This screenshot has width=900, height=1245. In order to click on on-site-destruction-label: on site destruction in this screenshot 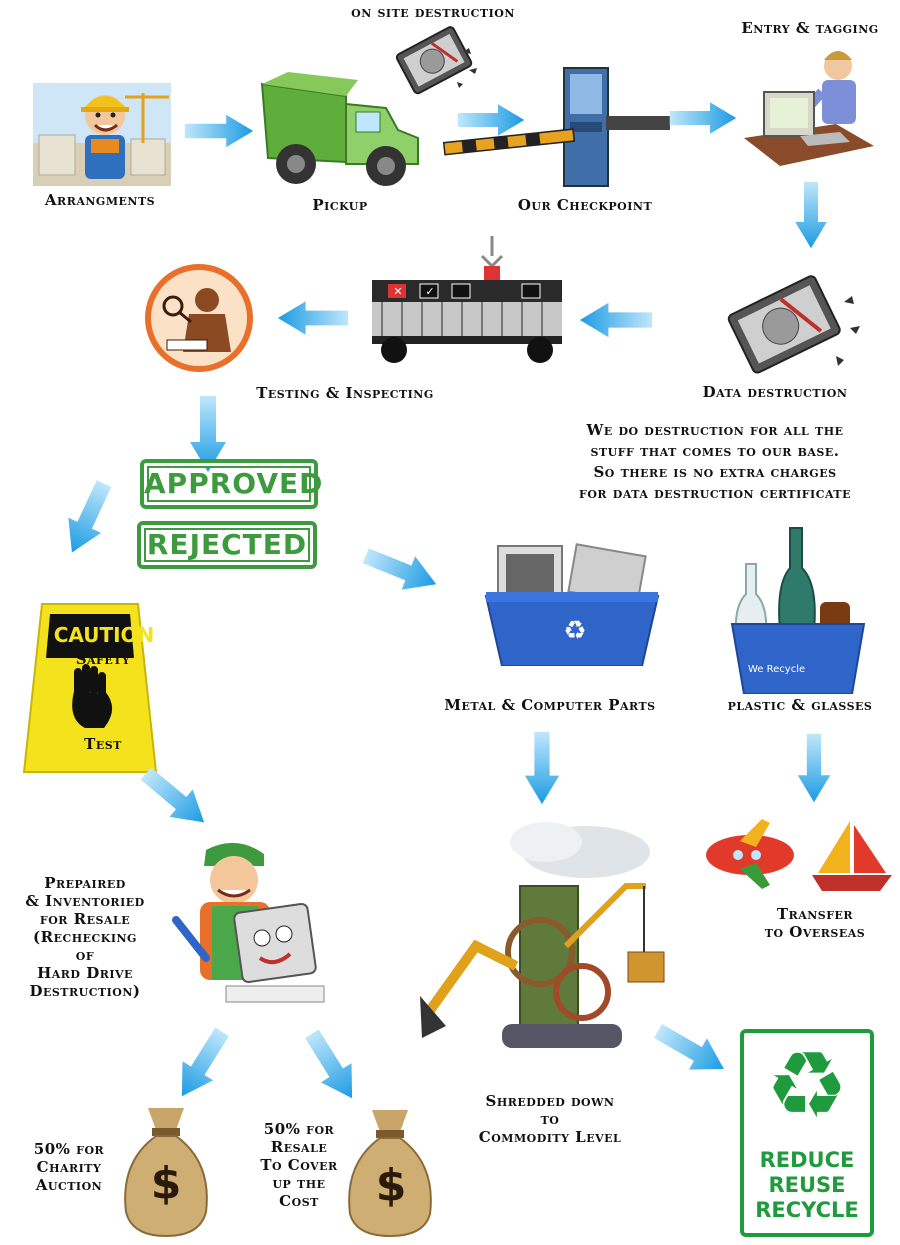, I will do `click(433, 12)`.